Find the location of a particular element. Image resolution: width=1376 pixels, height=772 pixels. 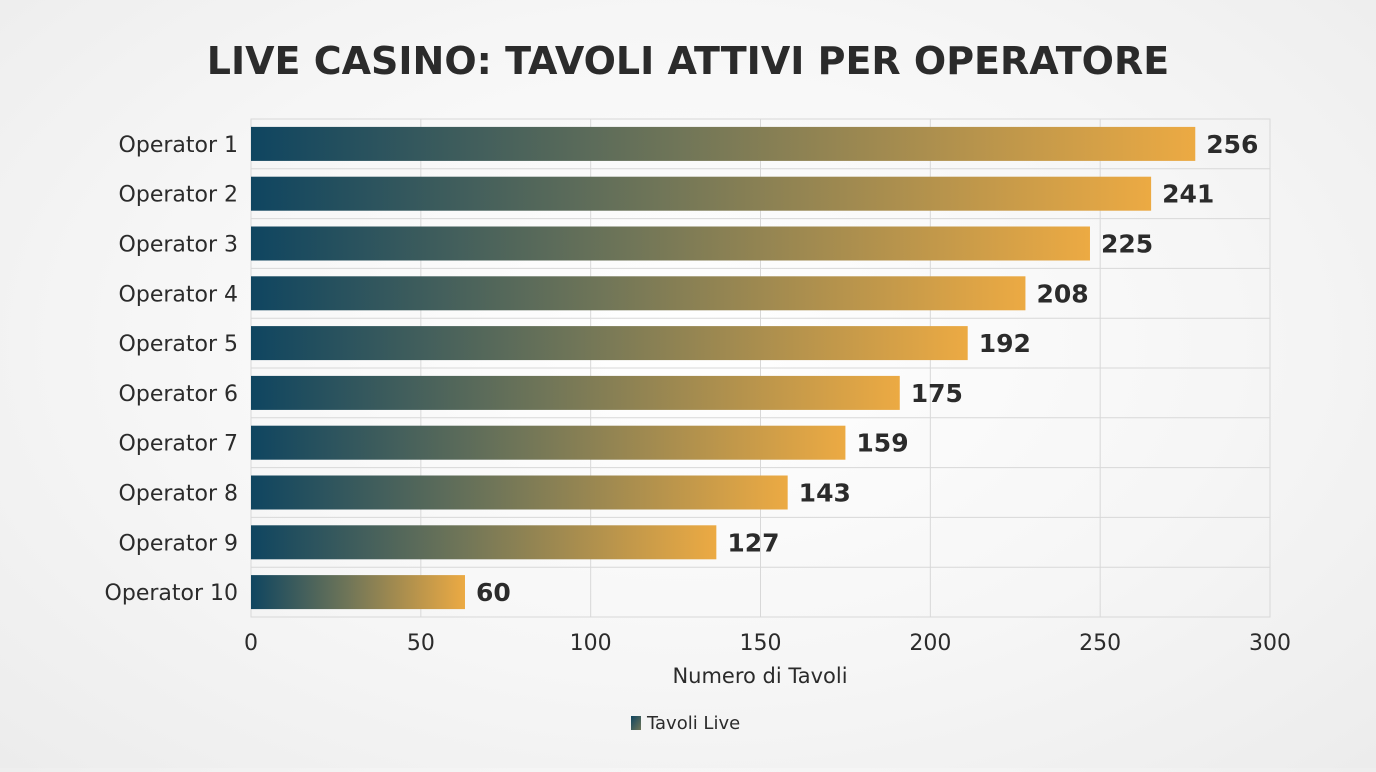

value-label: 208 is located at coordinates (1062, 293).